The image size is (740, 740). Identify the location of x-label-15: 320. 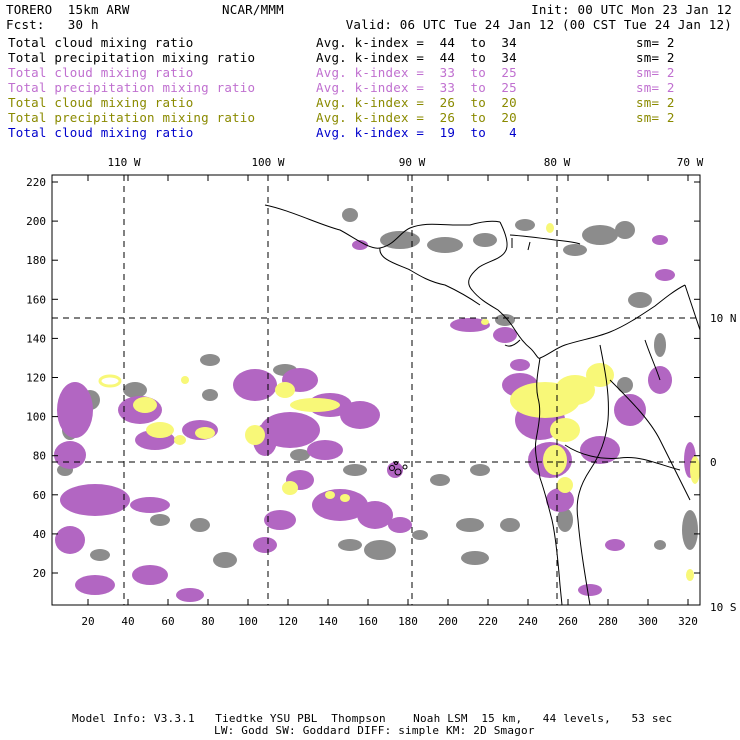
(688, 621).